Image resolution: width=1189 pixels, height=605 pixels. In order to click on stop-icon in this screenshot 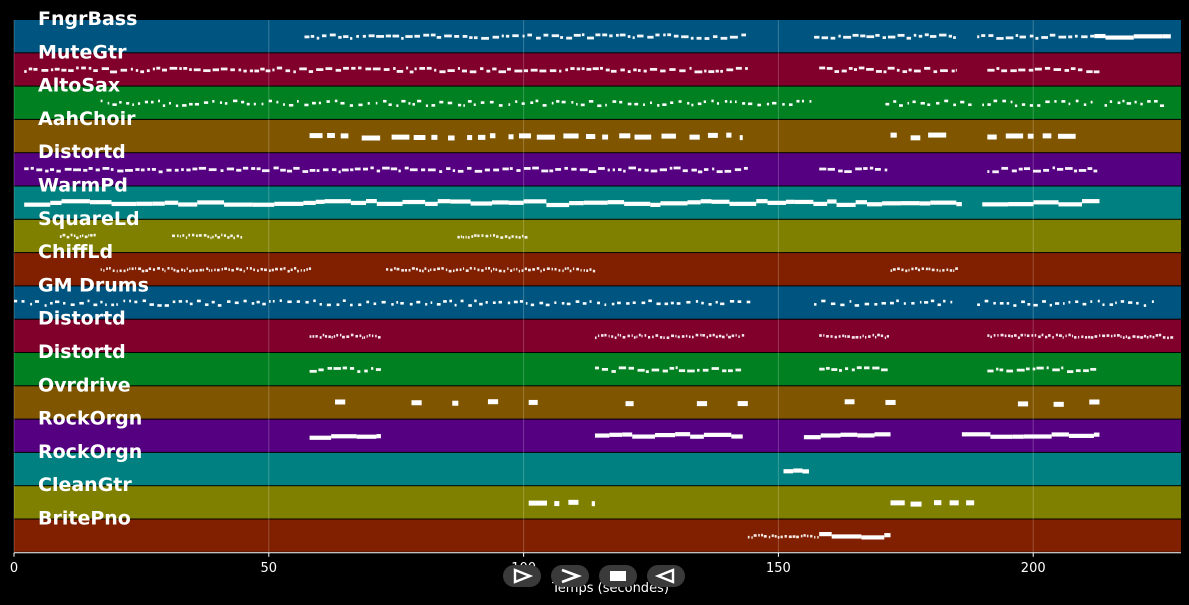, I will do `click(618, 576)`.